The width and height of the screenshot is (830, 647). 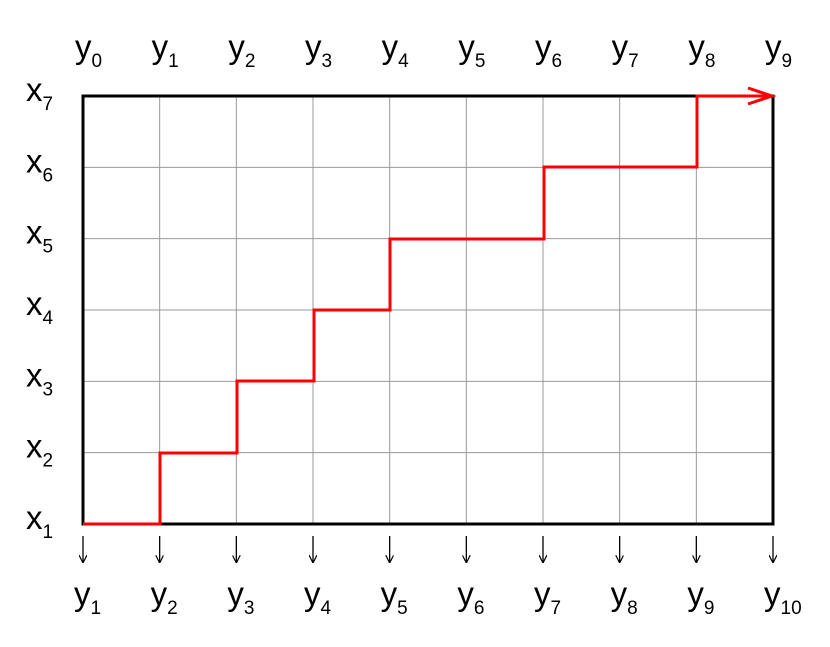 I want to click on top-label: y2, so click(x=241, y=50).